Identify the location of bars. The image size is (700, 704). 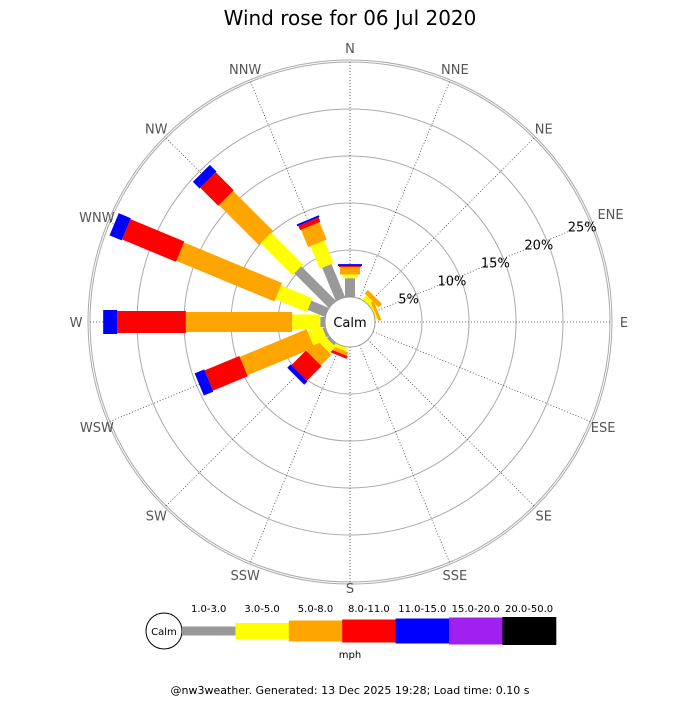
(243, 280).